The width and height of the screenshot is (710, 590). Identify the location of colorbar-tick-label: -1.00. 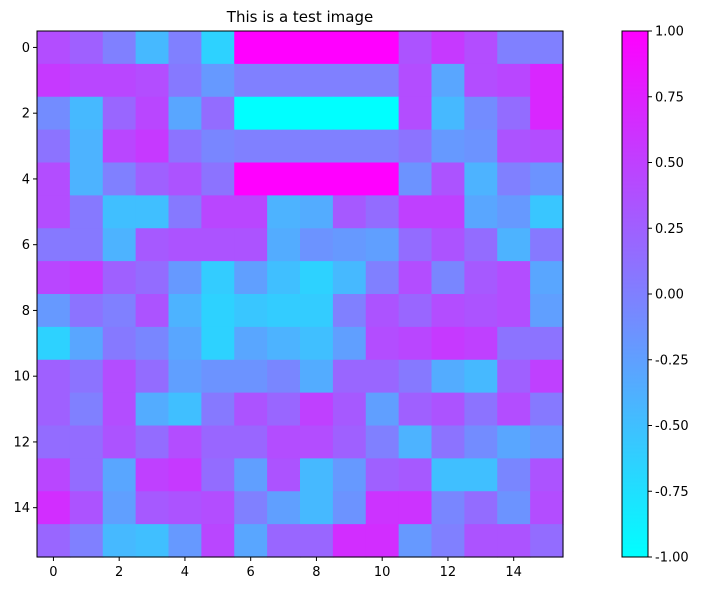
(672, 558).